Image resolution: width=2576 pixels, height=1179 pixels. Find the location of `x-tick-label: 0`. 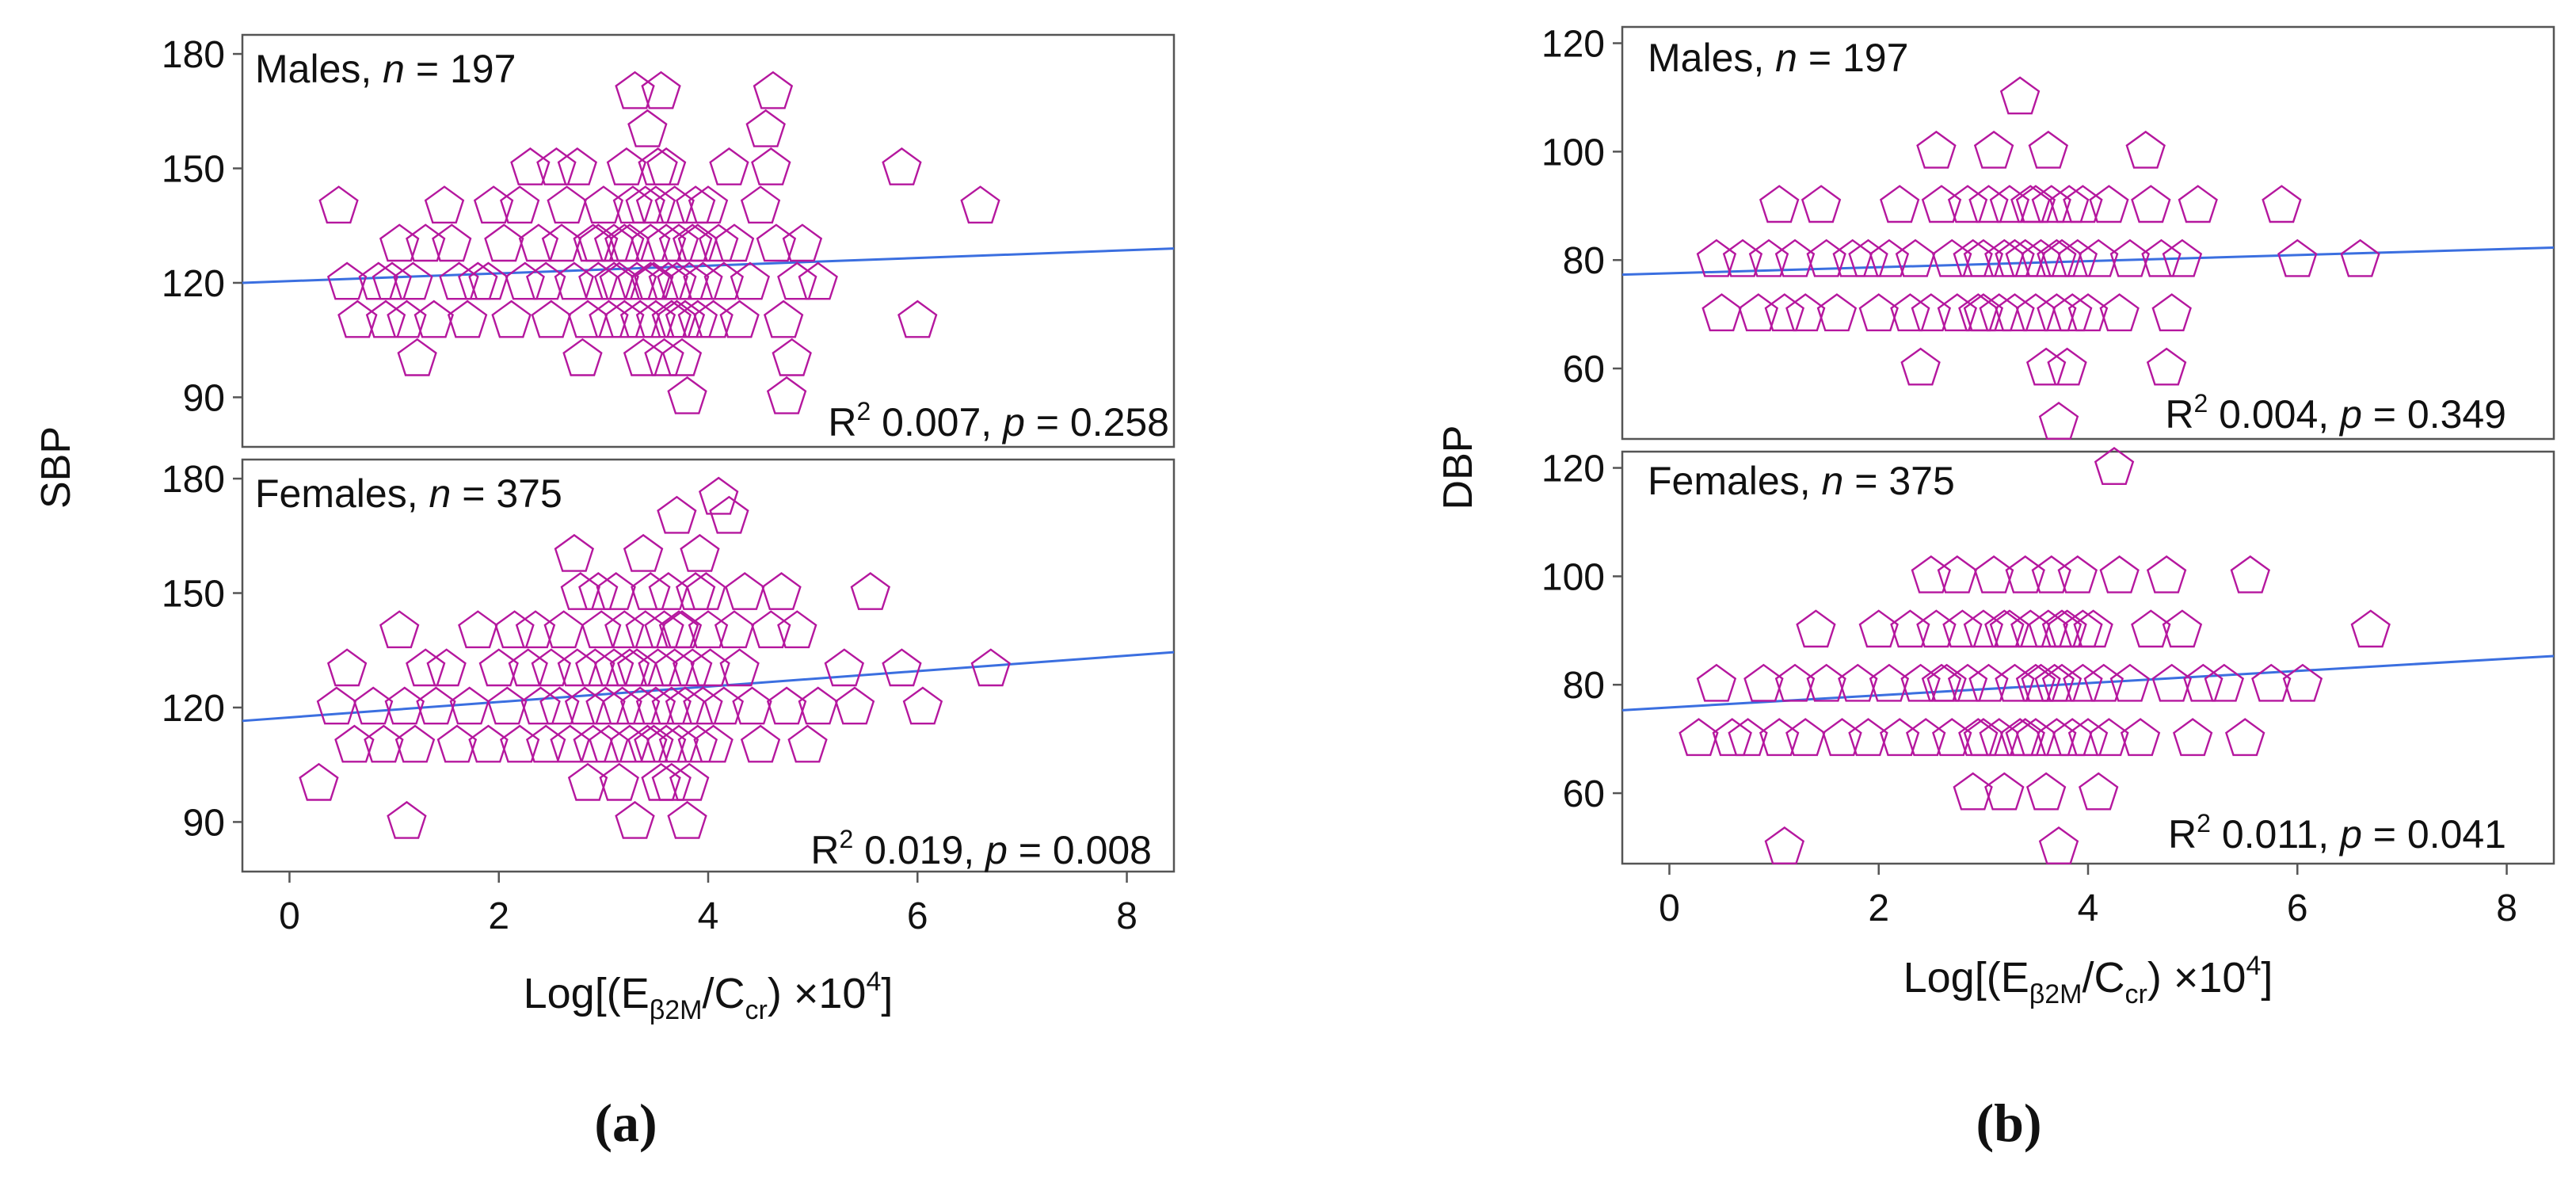

x-tick-label: 0 is located at coordinates (289, 916).